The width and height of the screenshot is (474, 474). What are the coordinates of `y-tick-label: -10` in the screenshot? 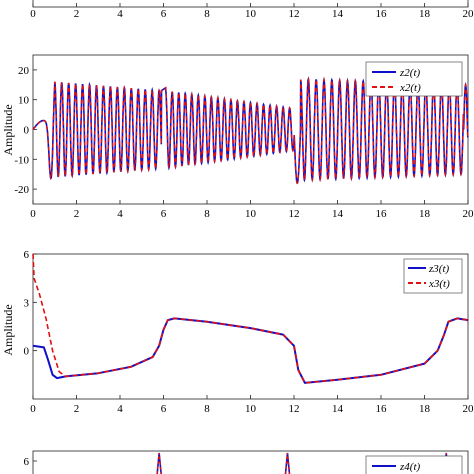 It's located at (21, 160).